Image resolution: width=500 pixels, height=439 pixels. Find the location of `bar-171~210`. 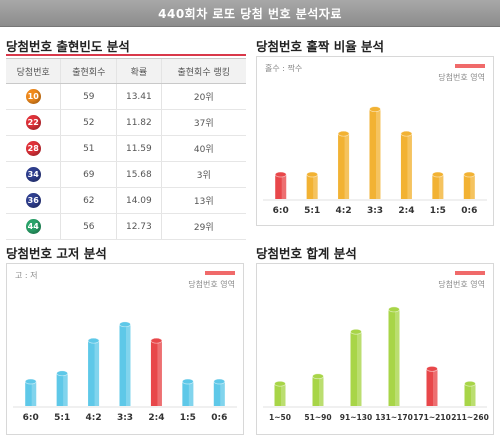

bar-171~210 is located at coordinates (432, 386).